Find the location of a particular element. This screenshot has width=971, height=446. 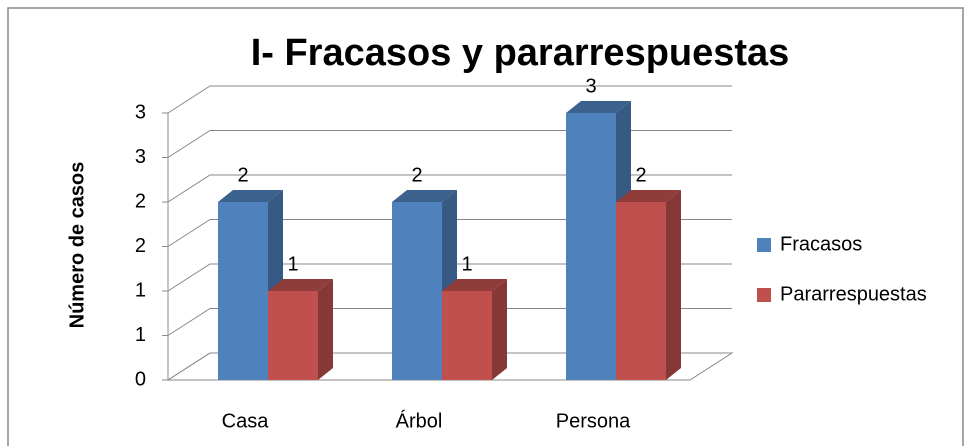

legend-label: Fracasos is located at coordinates (821, 244).